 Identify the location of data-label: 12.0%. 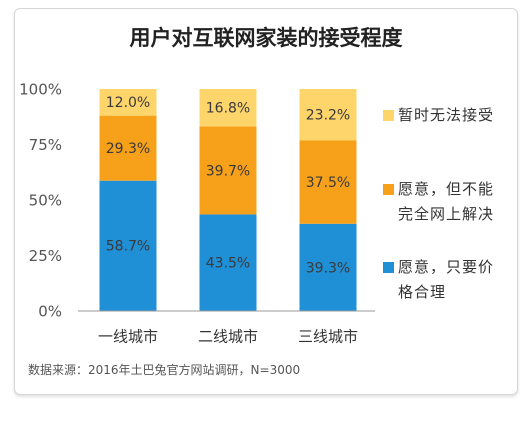
(128, 103).